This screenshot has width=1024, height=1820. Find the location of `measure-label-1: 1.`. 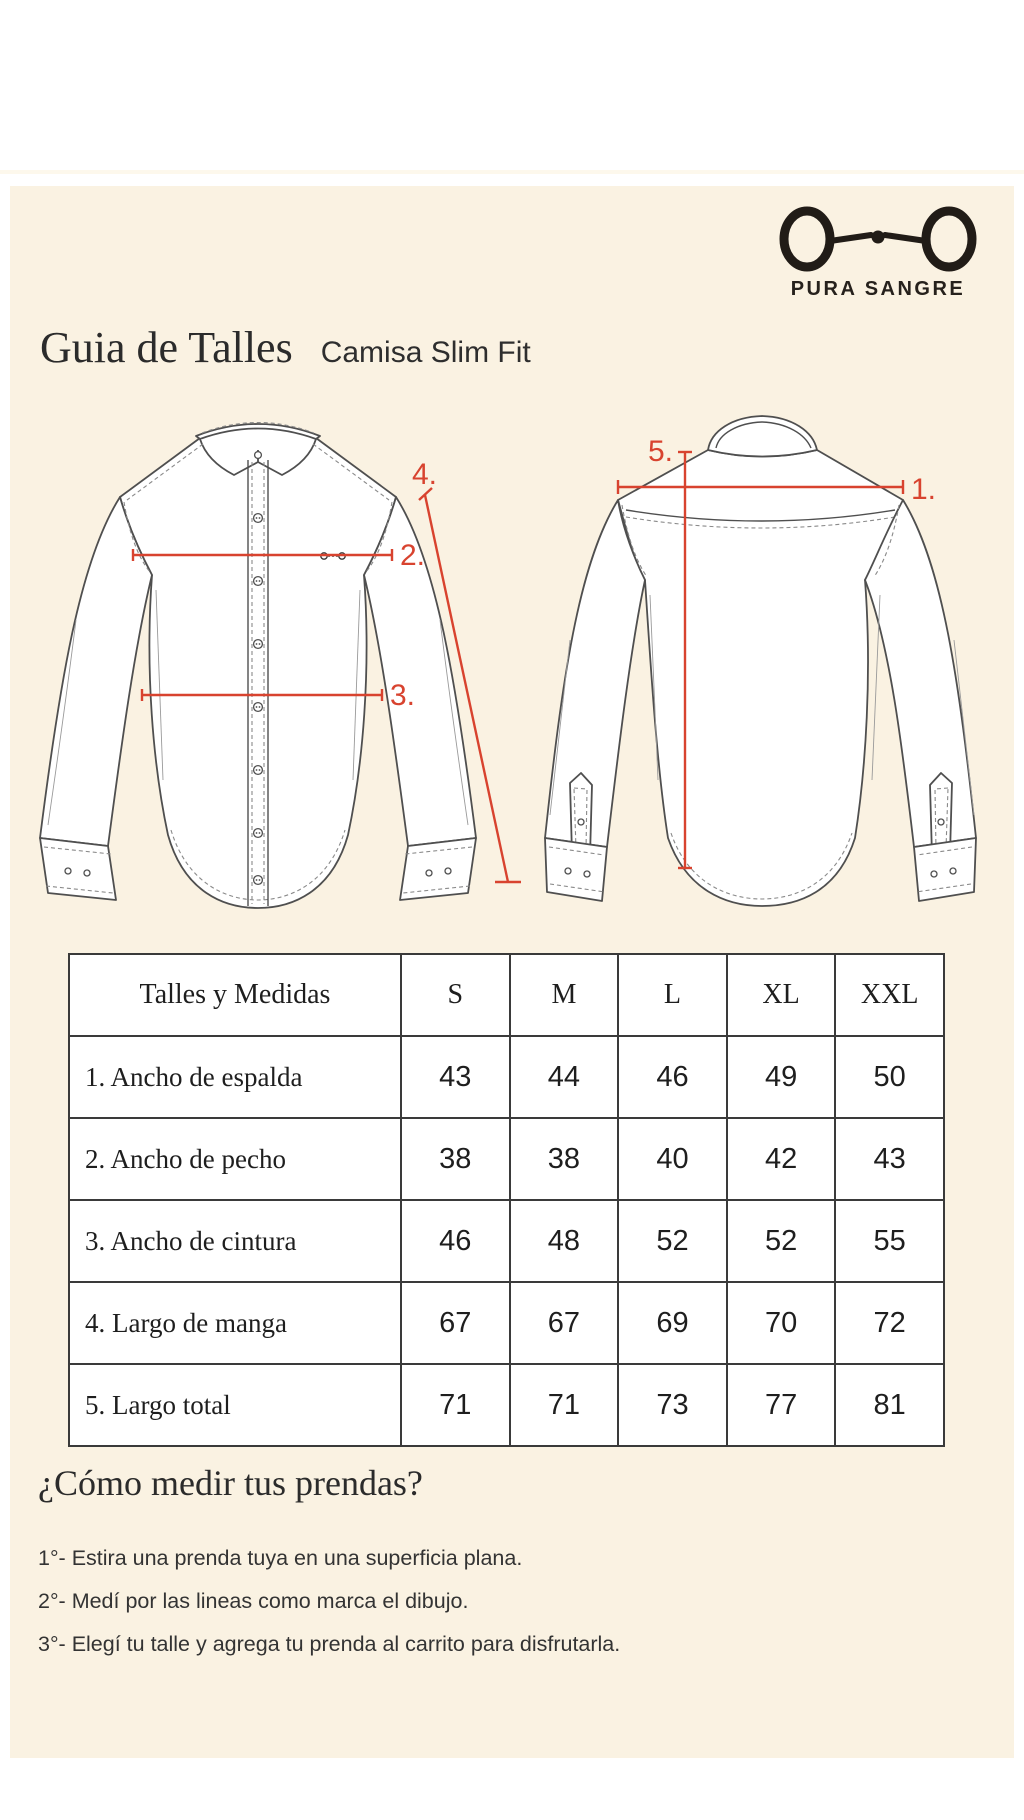

measure-label-1: 1. is located at coordinates (923, 489).